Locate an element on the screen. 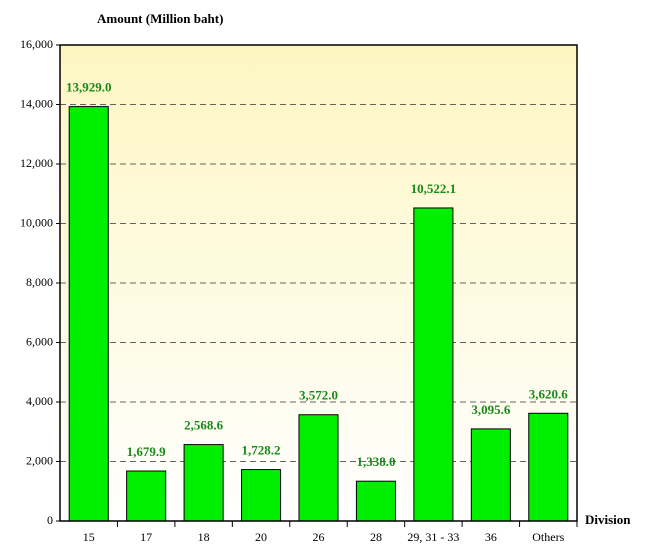  x-tick-label: Others is located at coordinates (548, 537).